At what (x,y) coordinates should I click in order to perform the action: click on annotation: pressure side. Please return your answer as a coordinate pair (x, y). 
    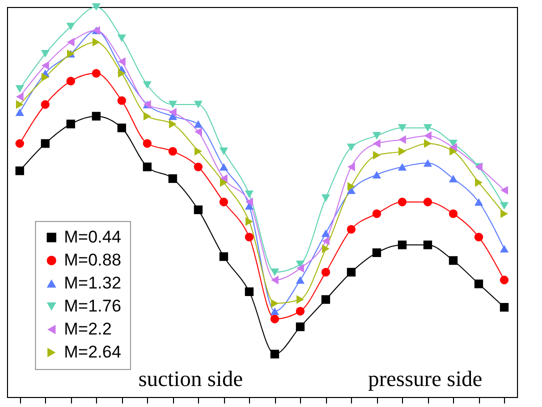
    Looking at the image, I should click on (425, 378).